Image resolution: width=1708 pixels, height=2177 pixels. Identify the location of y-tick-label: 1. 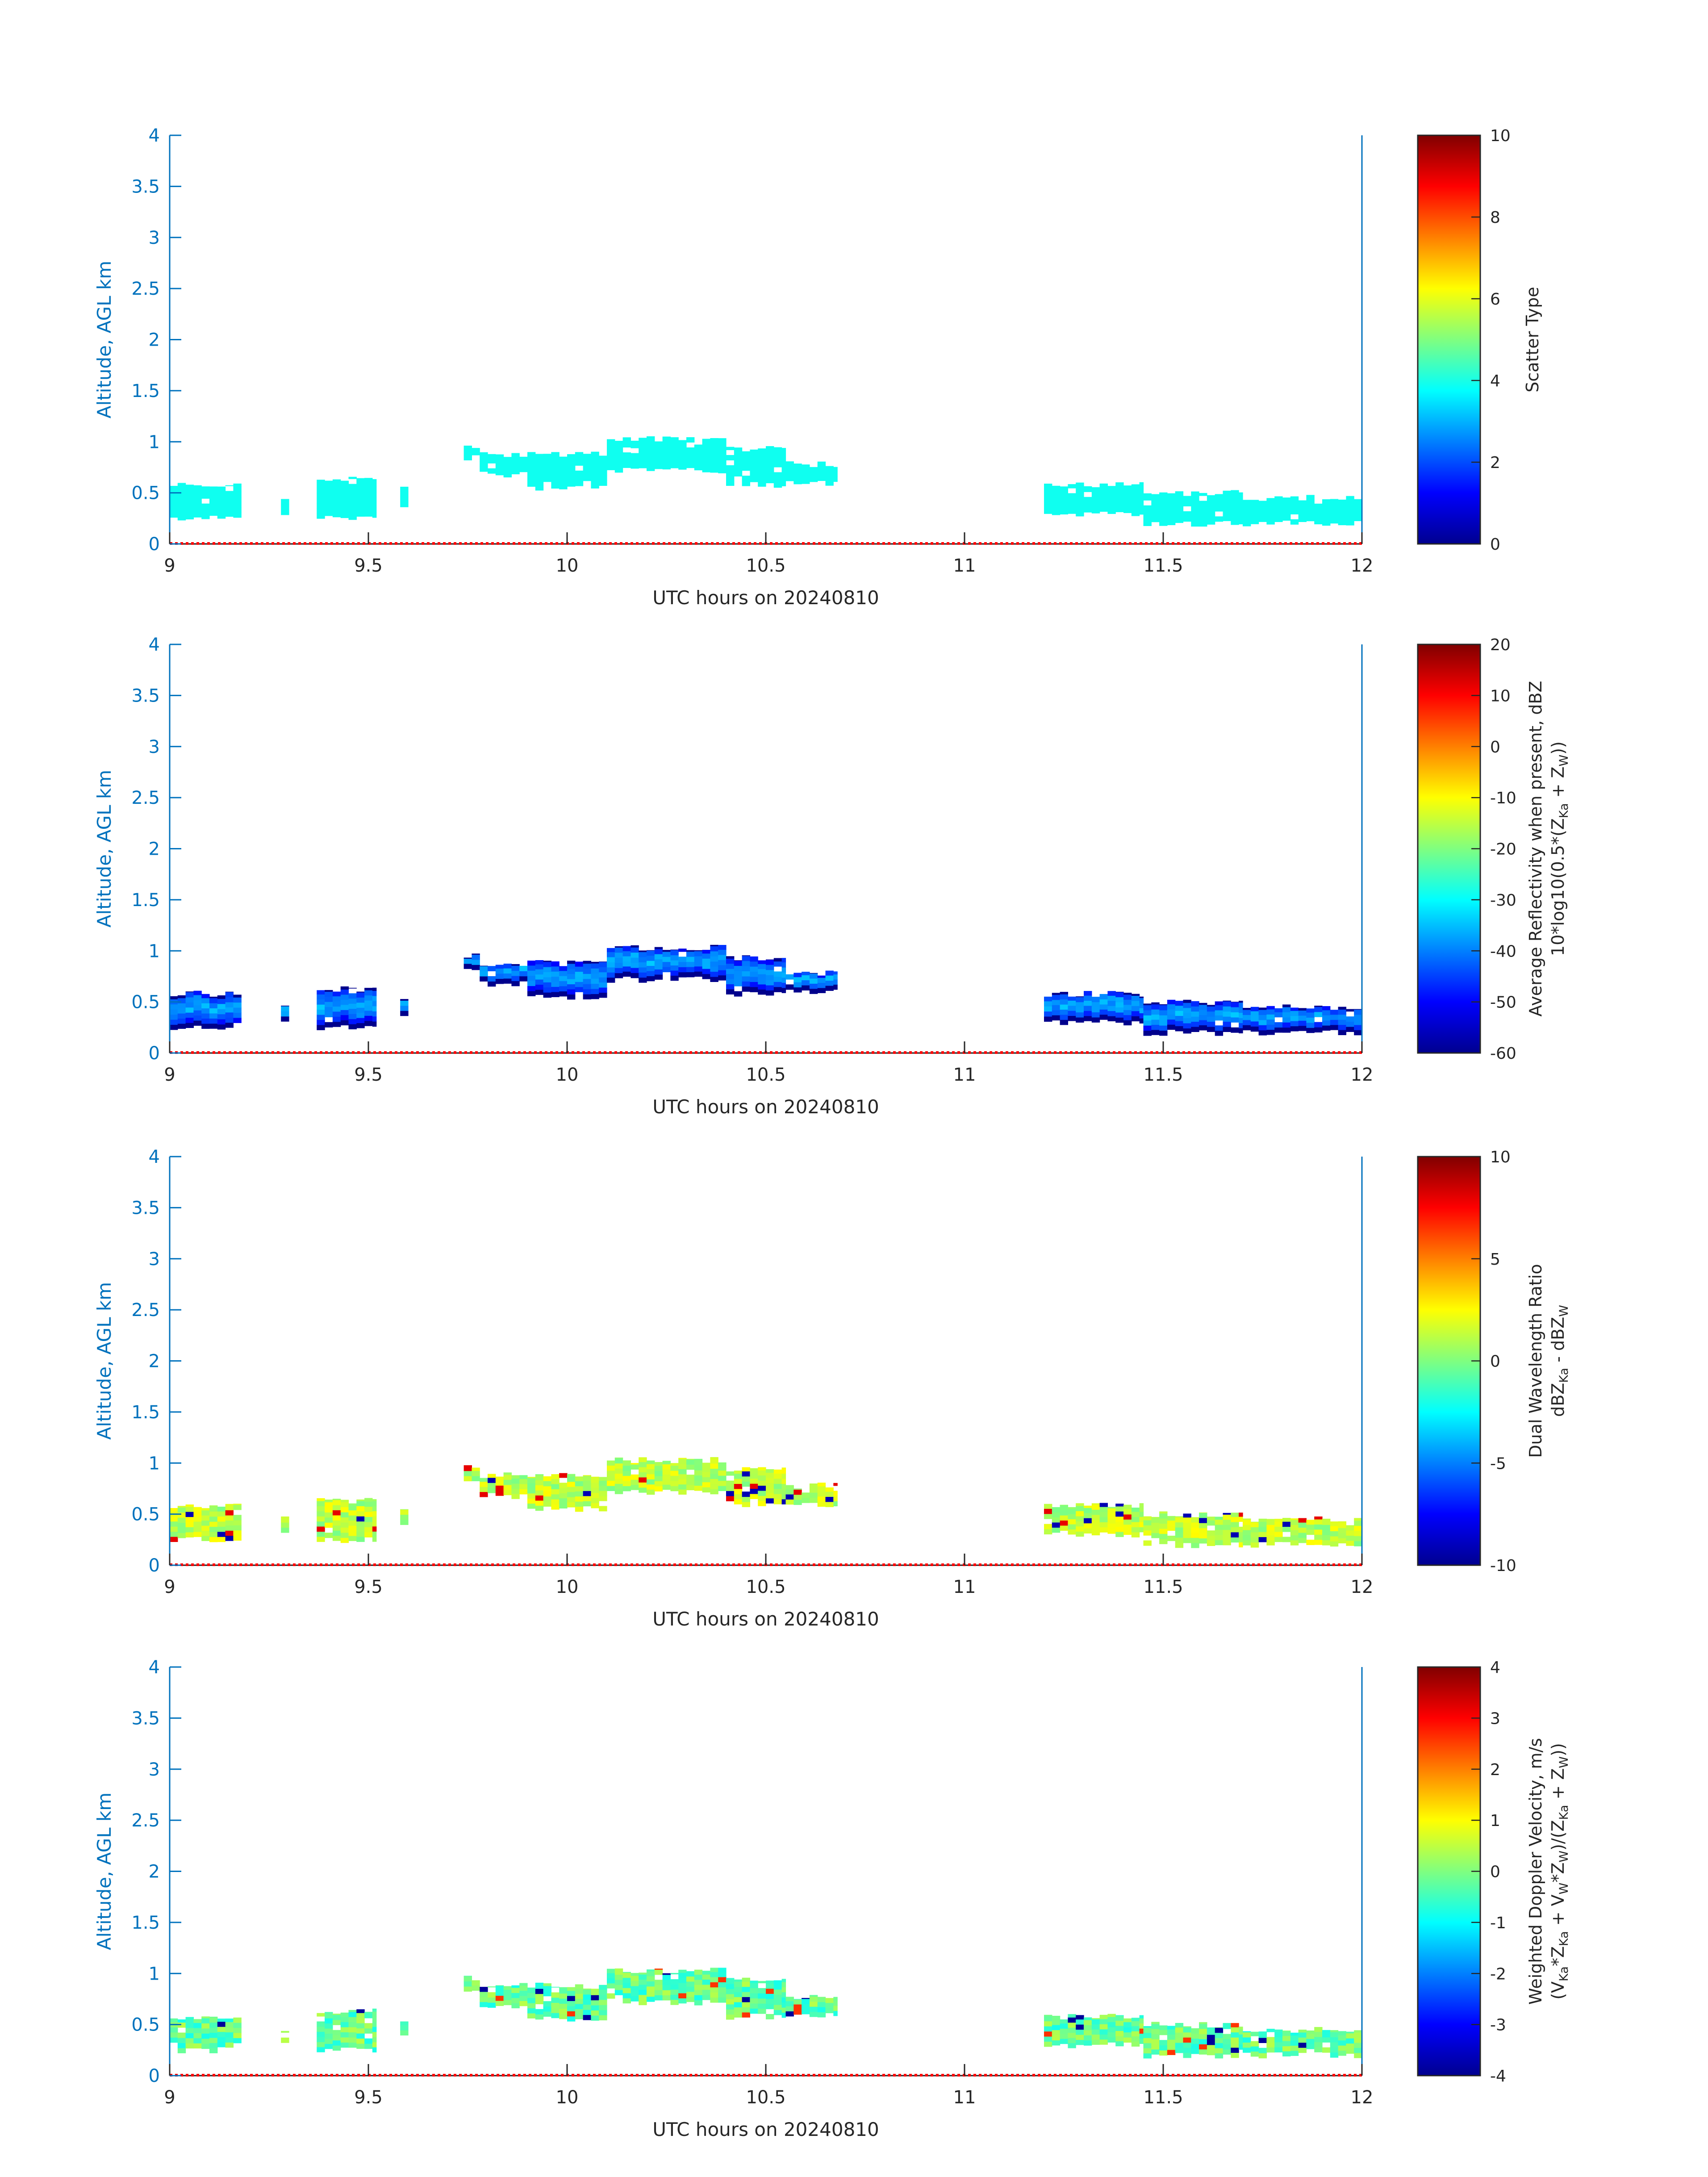
(154, 442).